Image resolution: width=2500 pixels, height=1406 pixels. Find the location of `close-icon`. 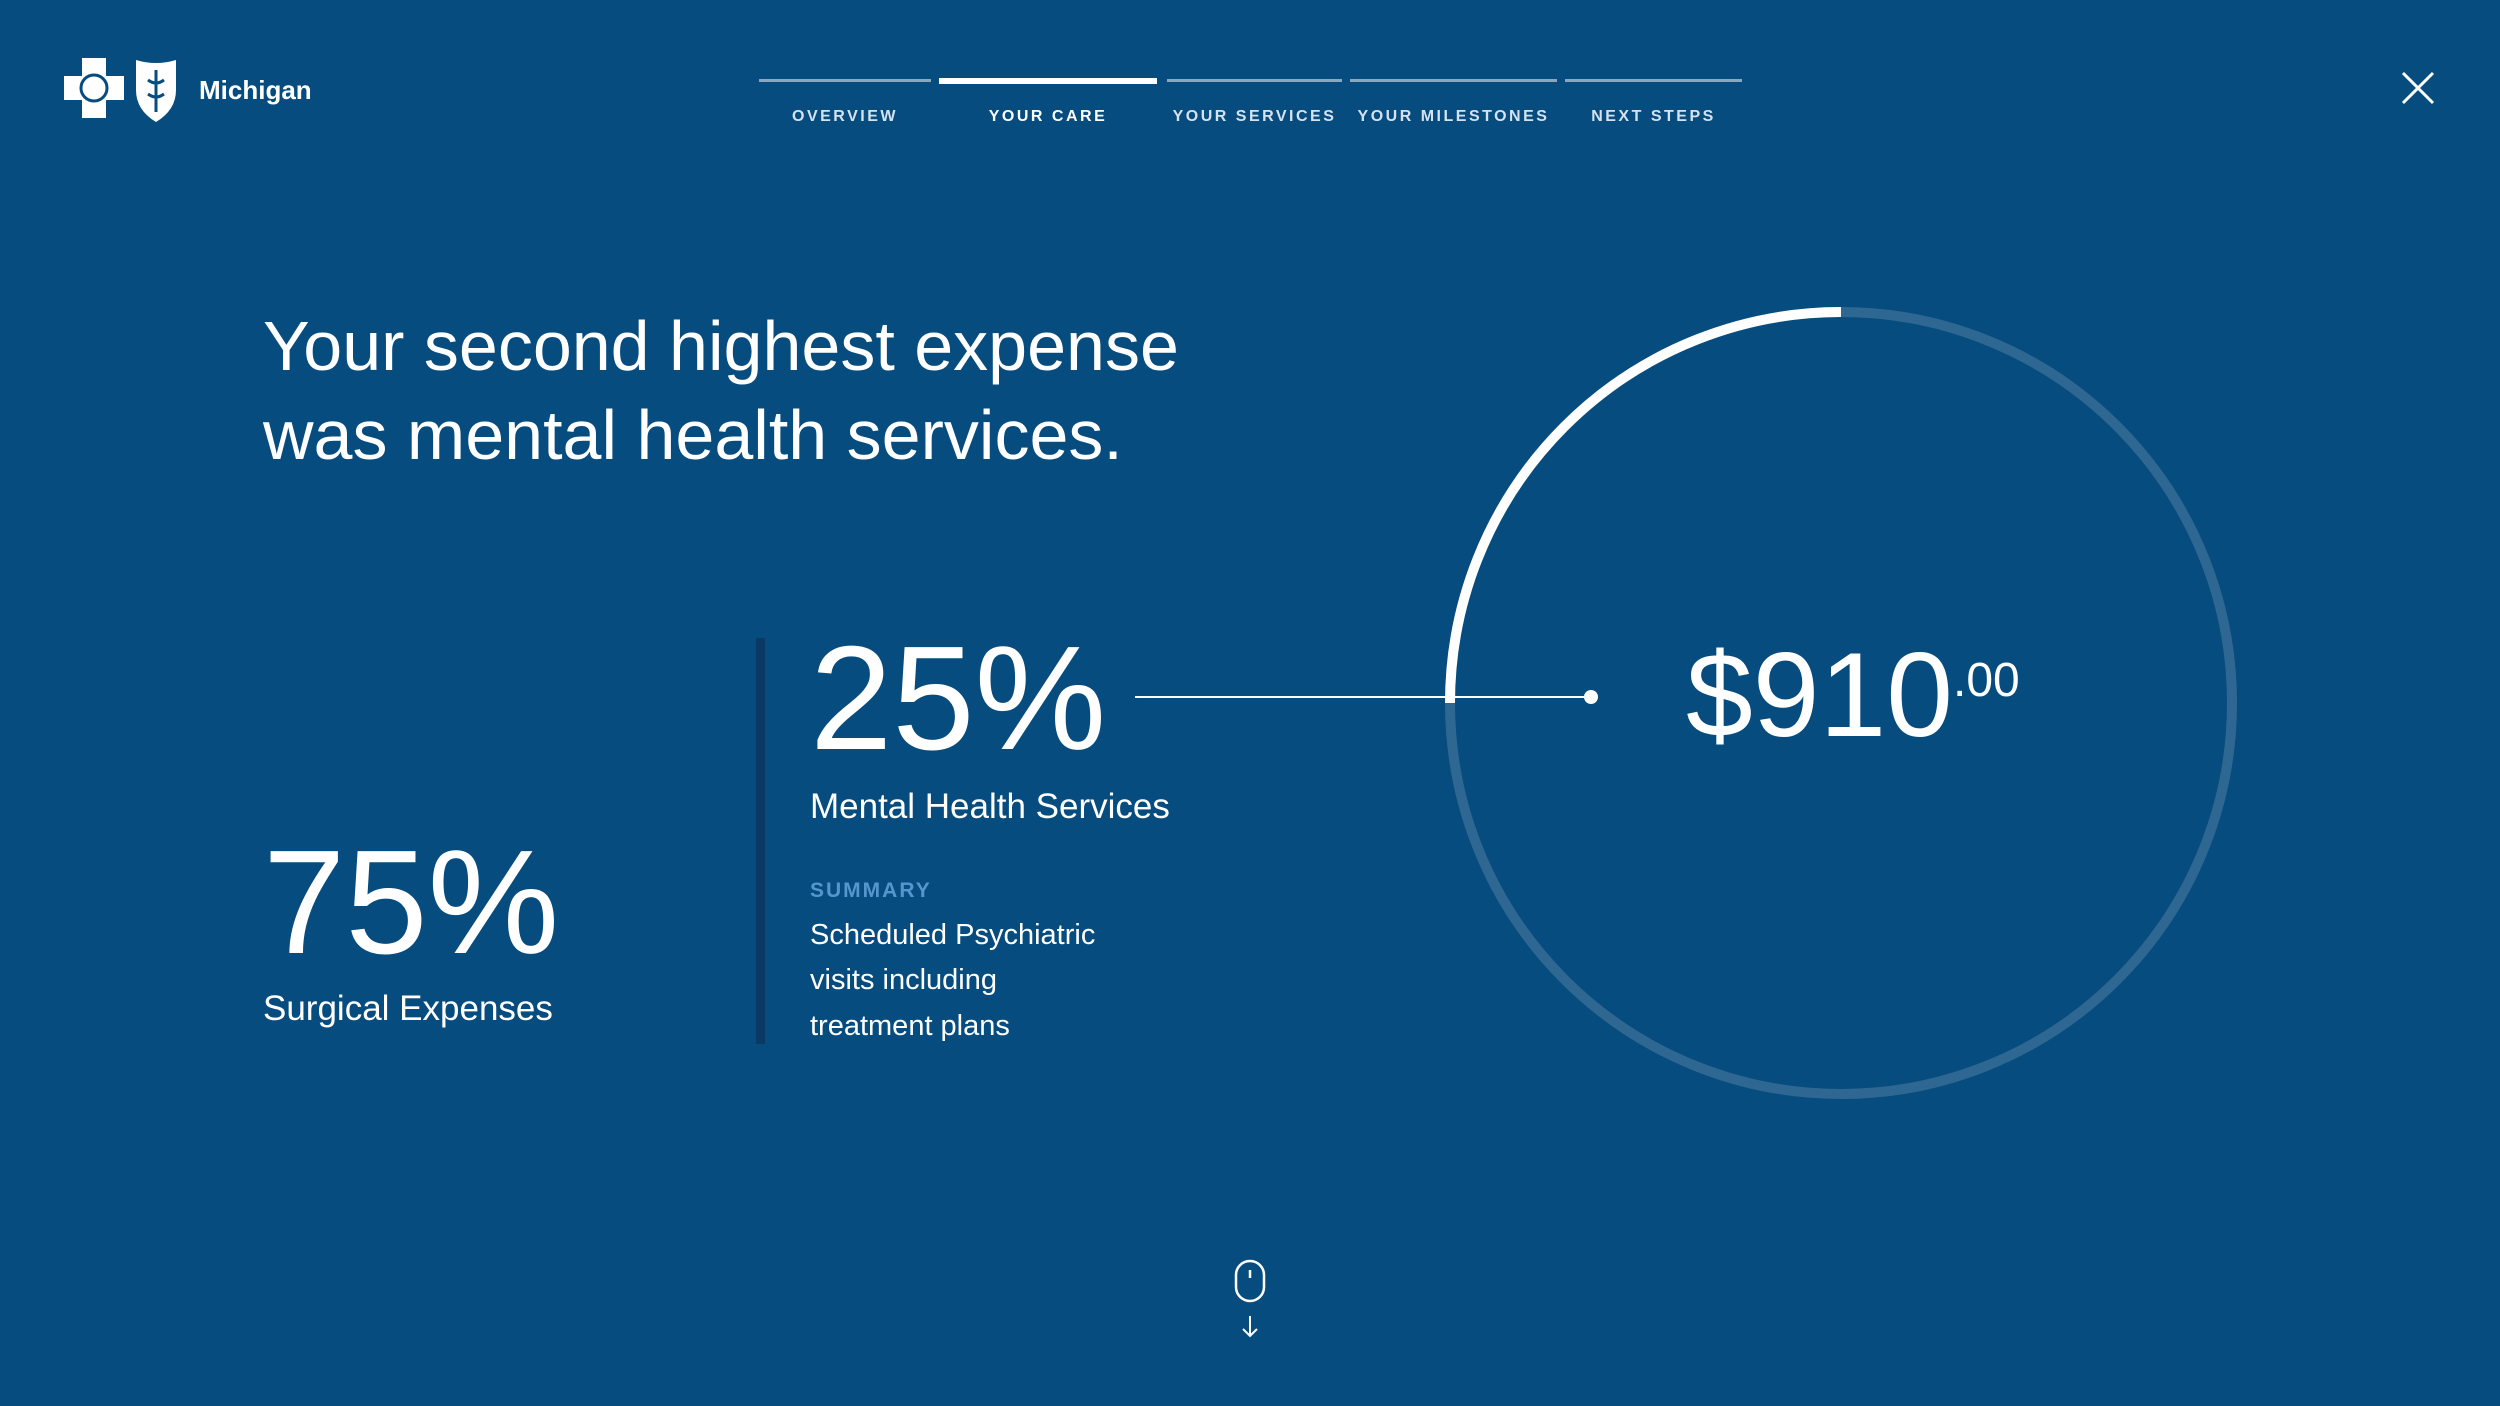

close-icon is located at coordinates (2418, 88).